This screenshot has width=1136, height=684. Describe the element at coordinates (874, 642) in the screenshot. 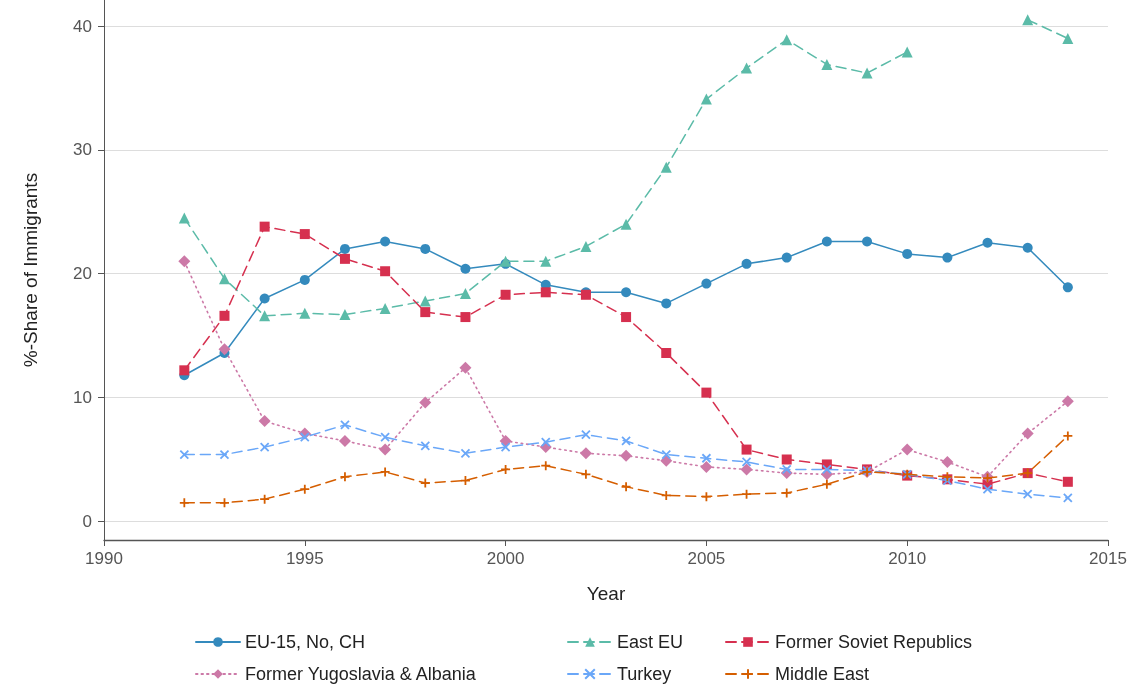

I see `legend-label: Former Soviet Republics` at that location.